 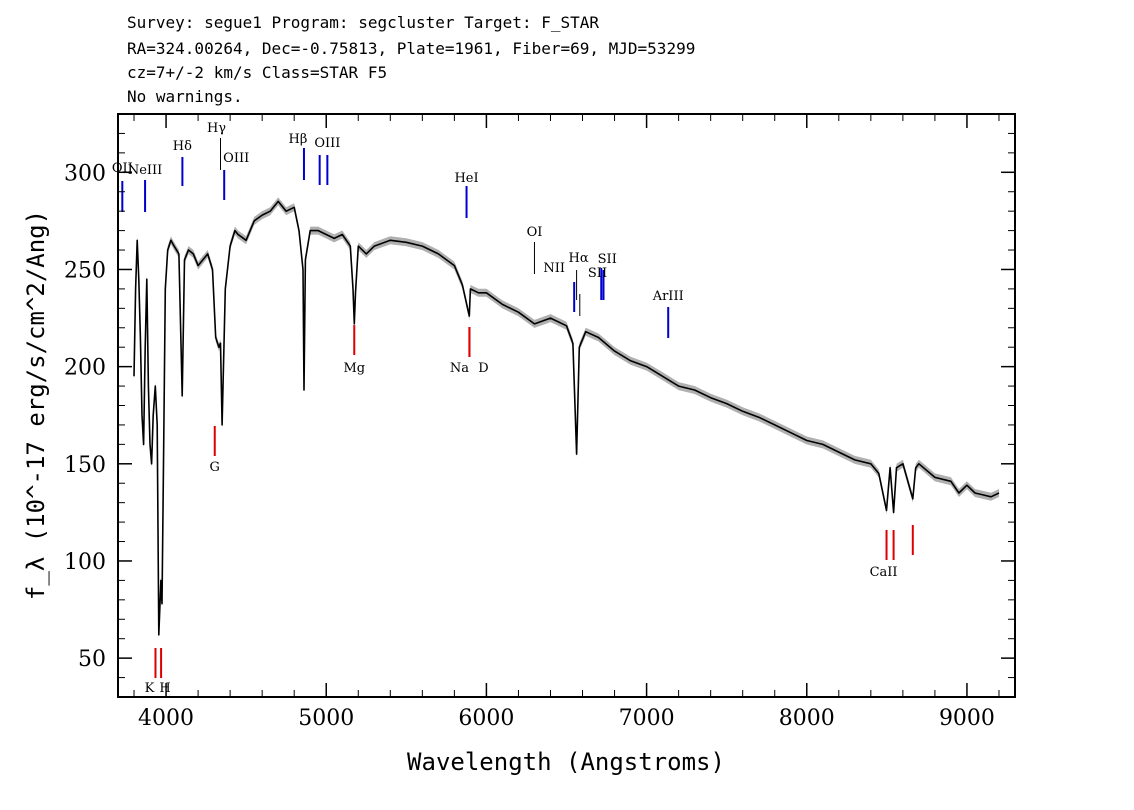 What do you see at coordinates (354, 368) in the screenshot?
I see `absorption-line-label: Mg` at bounding box center [354, 368].